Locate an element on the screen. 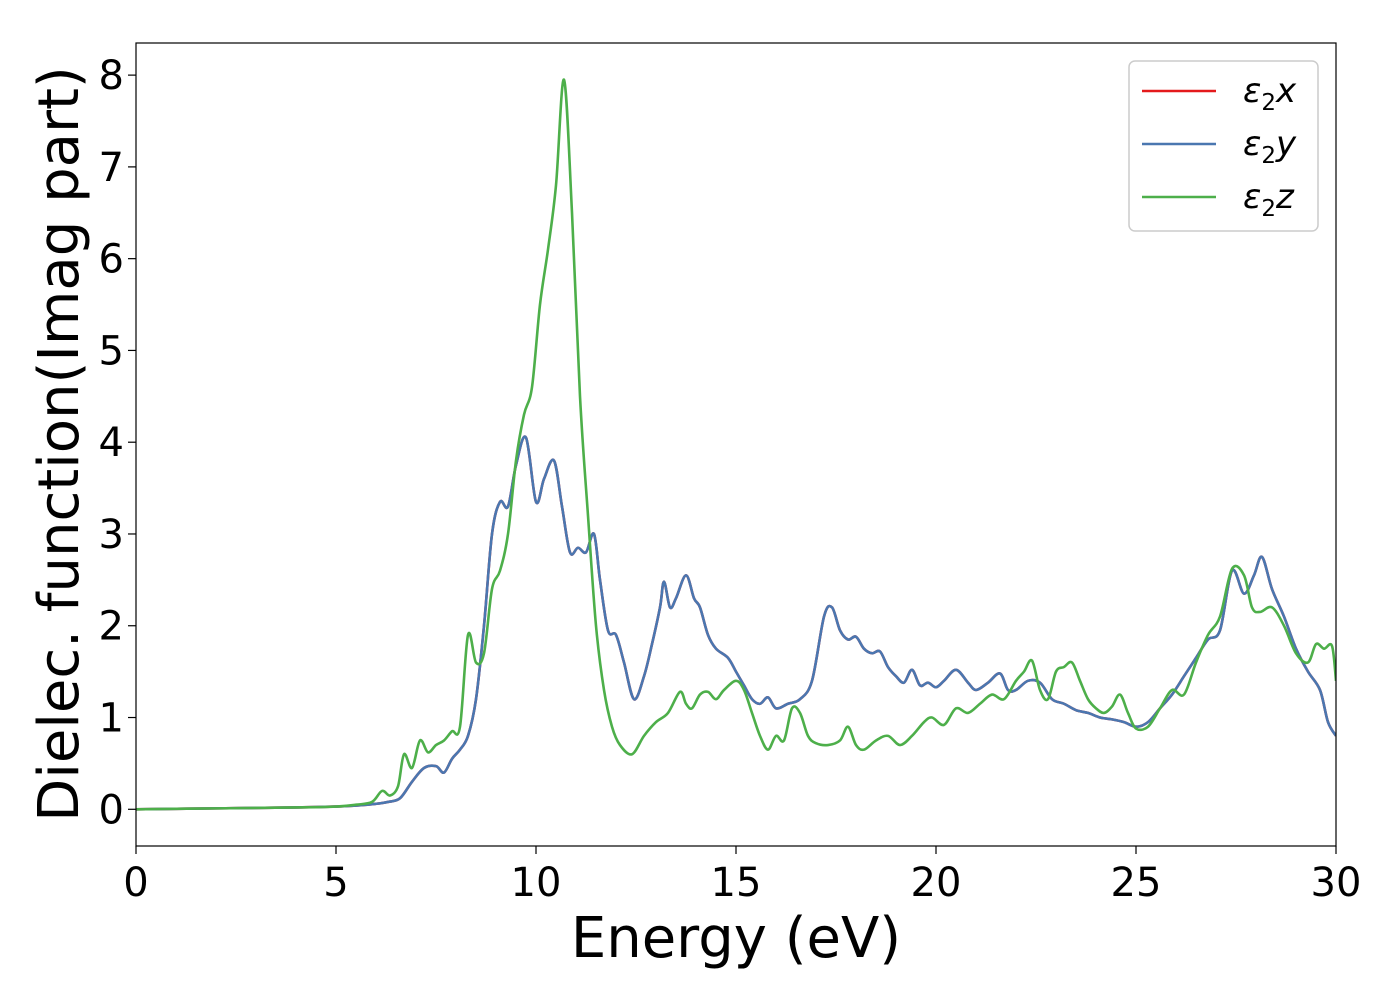 This screenshot has height=1000, width=1400. y-tick-label: 1 is located at coordinates (111, 719).